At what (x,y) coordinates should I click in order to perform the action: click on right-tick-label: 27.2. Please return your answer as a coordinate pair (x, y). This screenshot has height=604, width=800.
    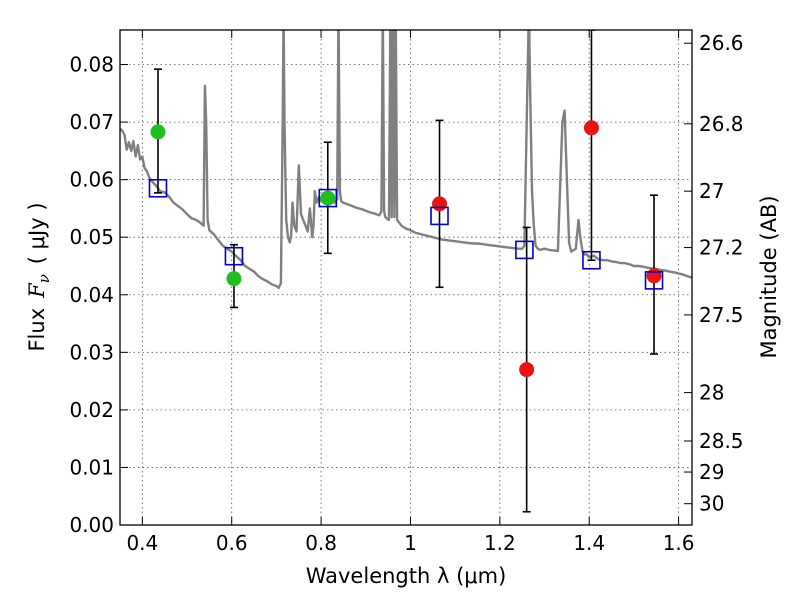
    Looking at the image, I should click on (721, 248).